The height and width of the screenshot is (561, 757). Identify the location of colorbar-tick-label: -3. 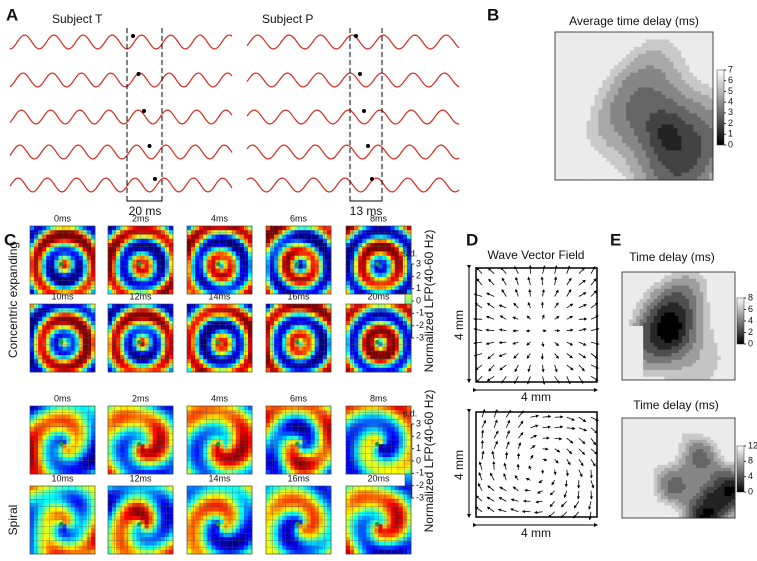
(420, 497).